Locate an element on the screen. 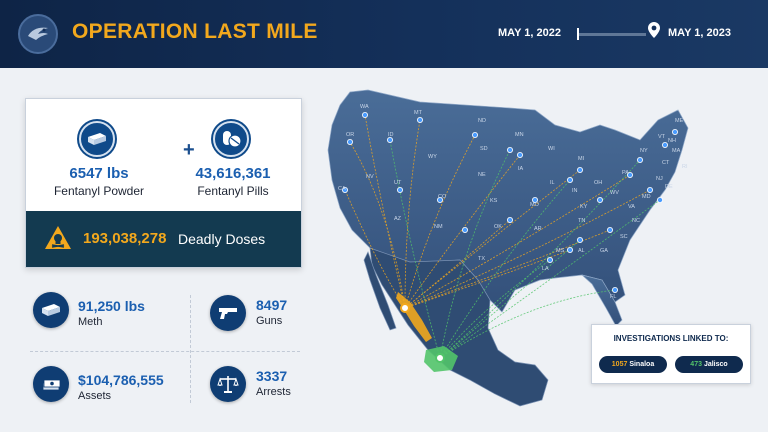 The image size is (768, 432). state-label: OK is located at coordinates (498, 227).